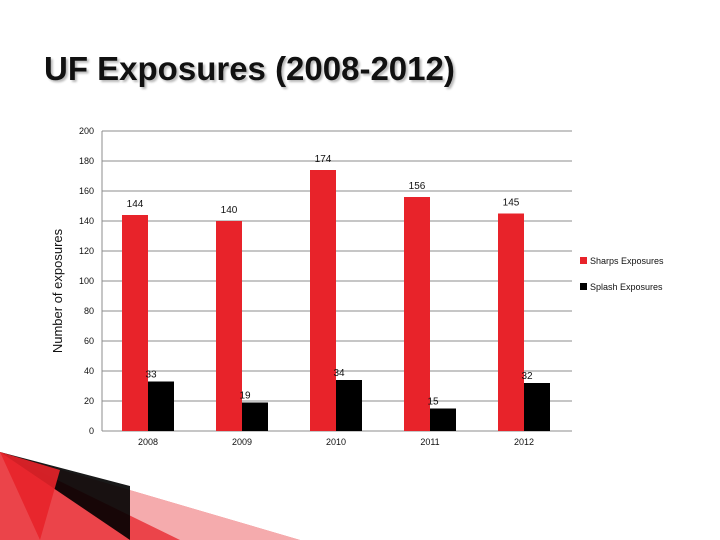 The width and height of the screenshot is (720, 540). Describe the element at coordinates (229, 210) in the screenshot. I see `sharps-data-label: 140` at that location.